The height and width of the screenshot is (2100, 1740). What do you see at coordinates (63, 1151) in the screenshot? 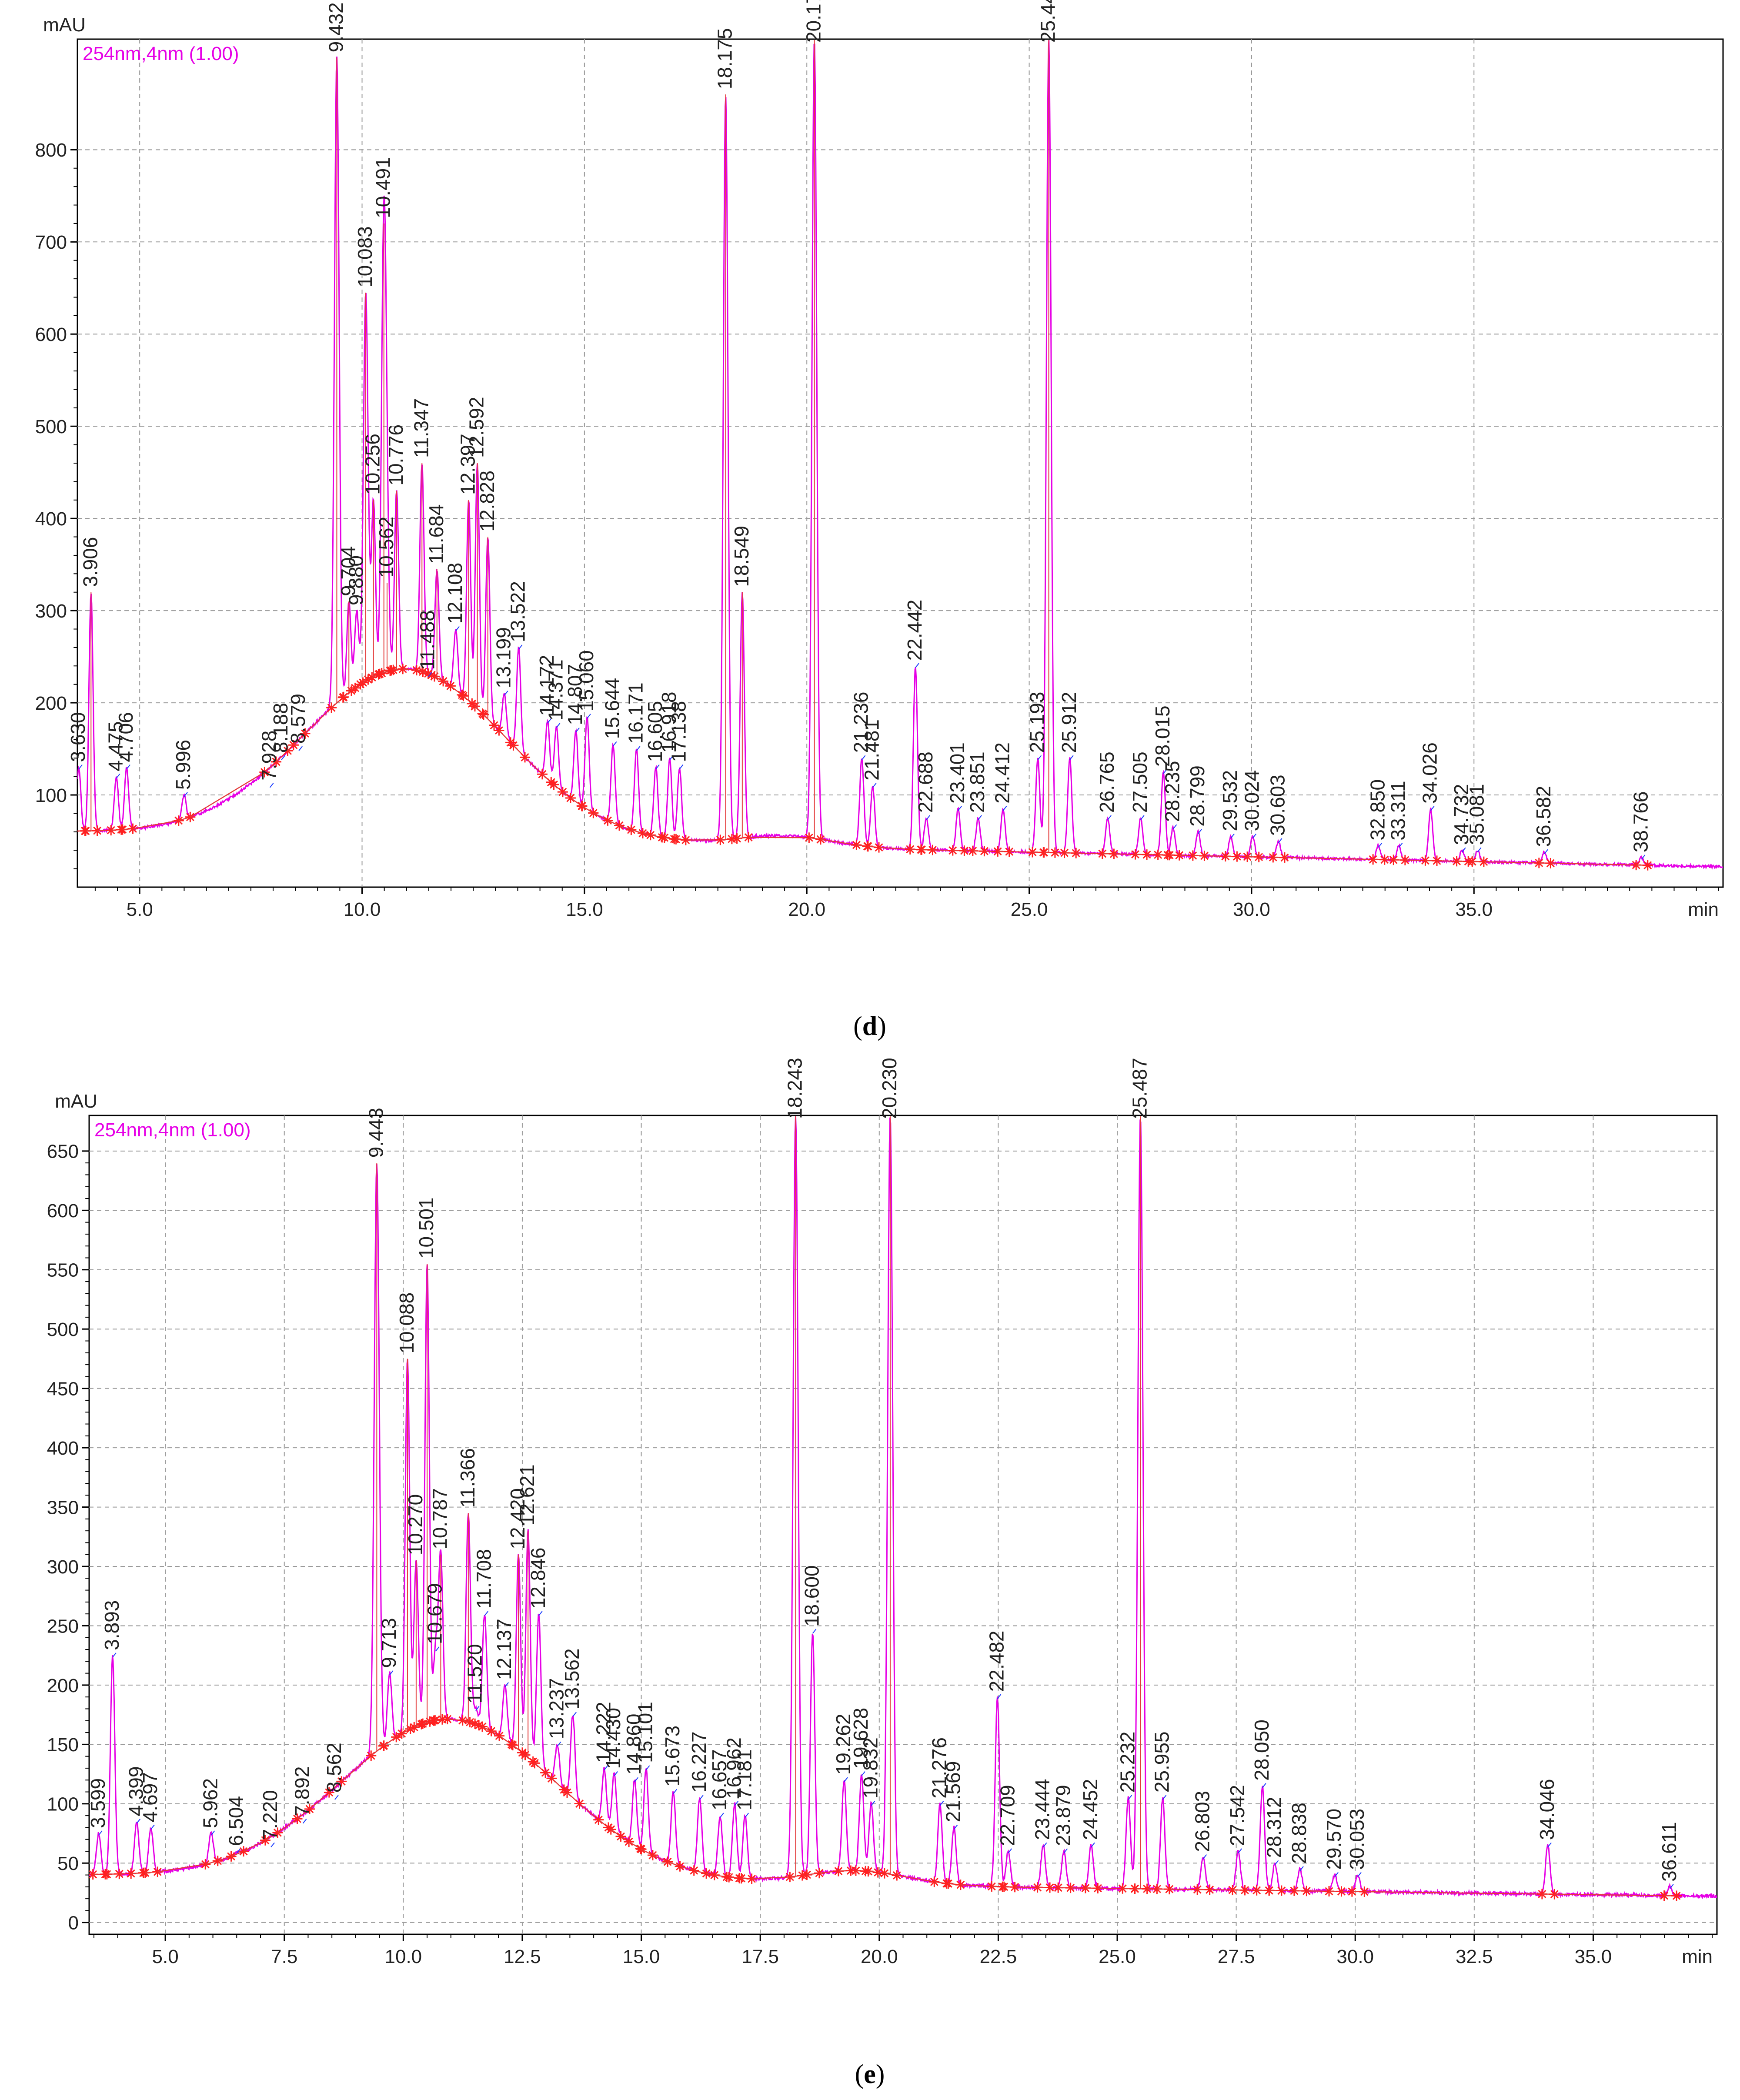
I see `y-tick-label: 650` at bounding box center [63, 1151].